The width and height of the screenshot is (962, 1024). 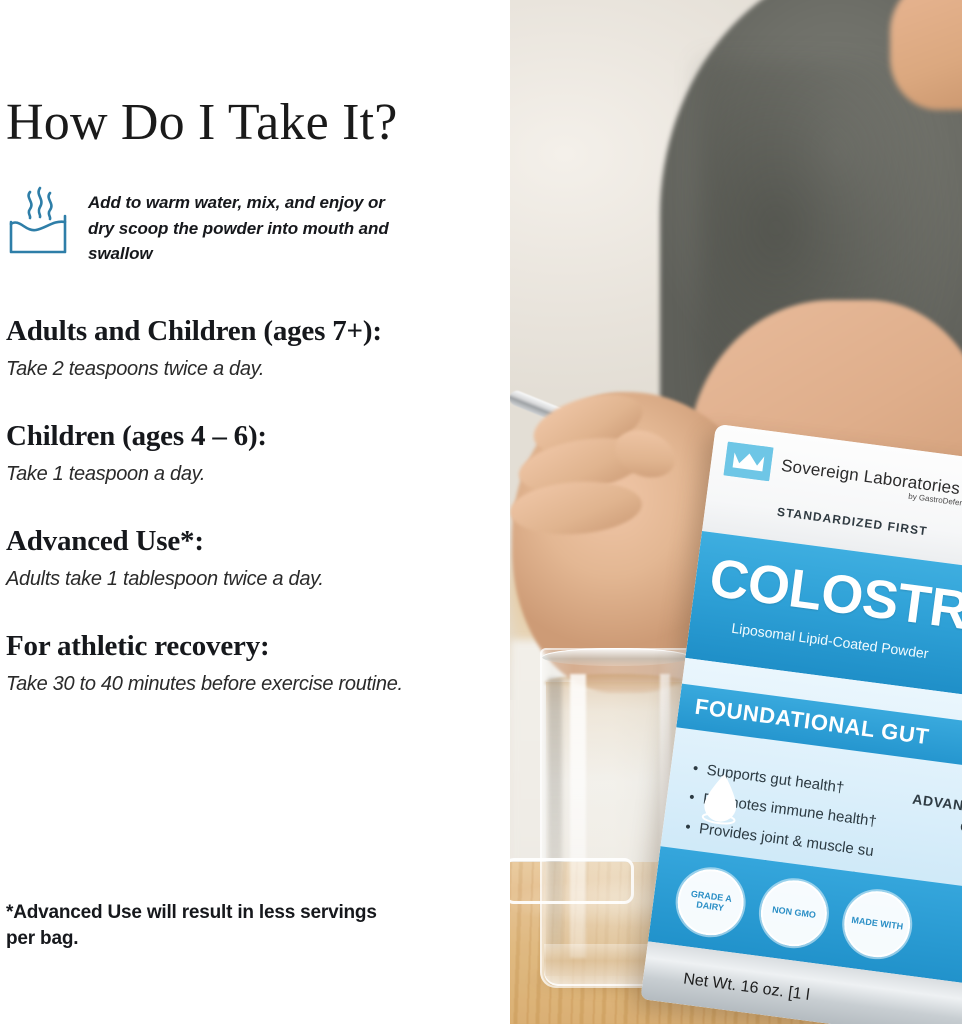 I want to click on made-with-badge: MADE WITH, so click(x=877, y=924).